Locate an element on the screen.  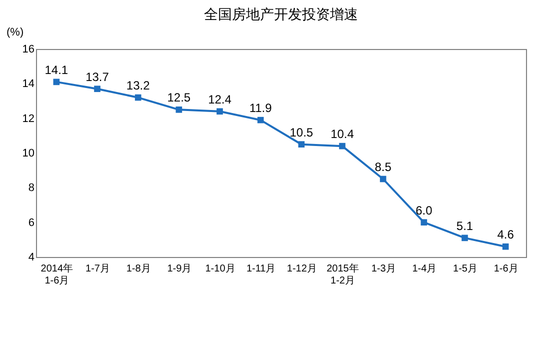
data-label: 6.0 is located at coordinates (424, 210).